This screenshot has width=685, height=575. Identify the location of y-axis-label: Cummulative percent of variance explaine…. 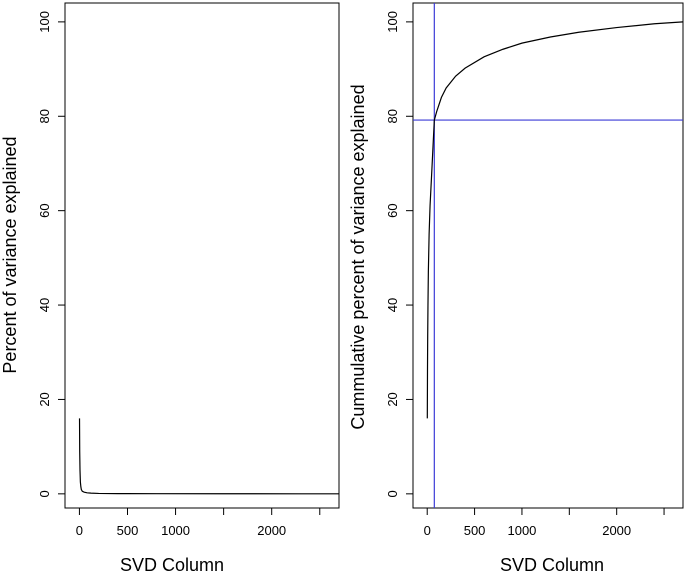
(358, 256).